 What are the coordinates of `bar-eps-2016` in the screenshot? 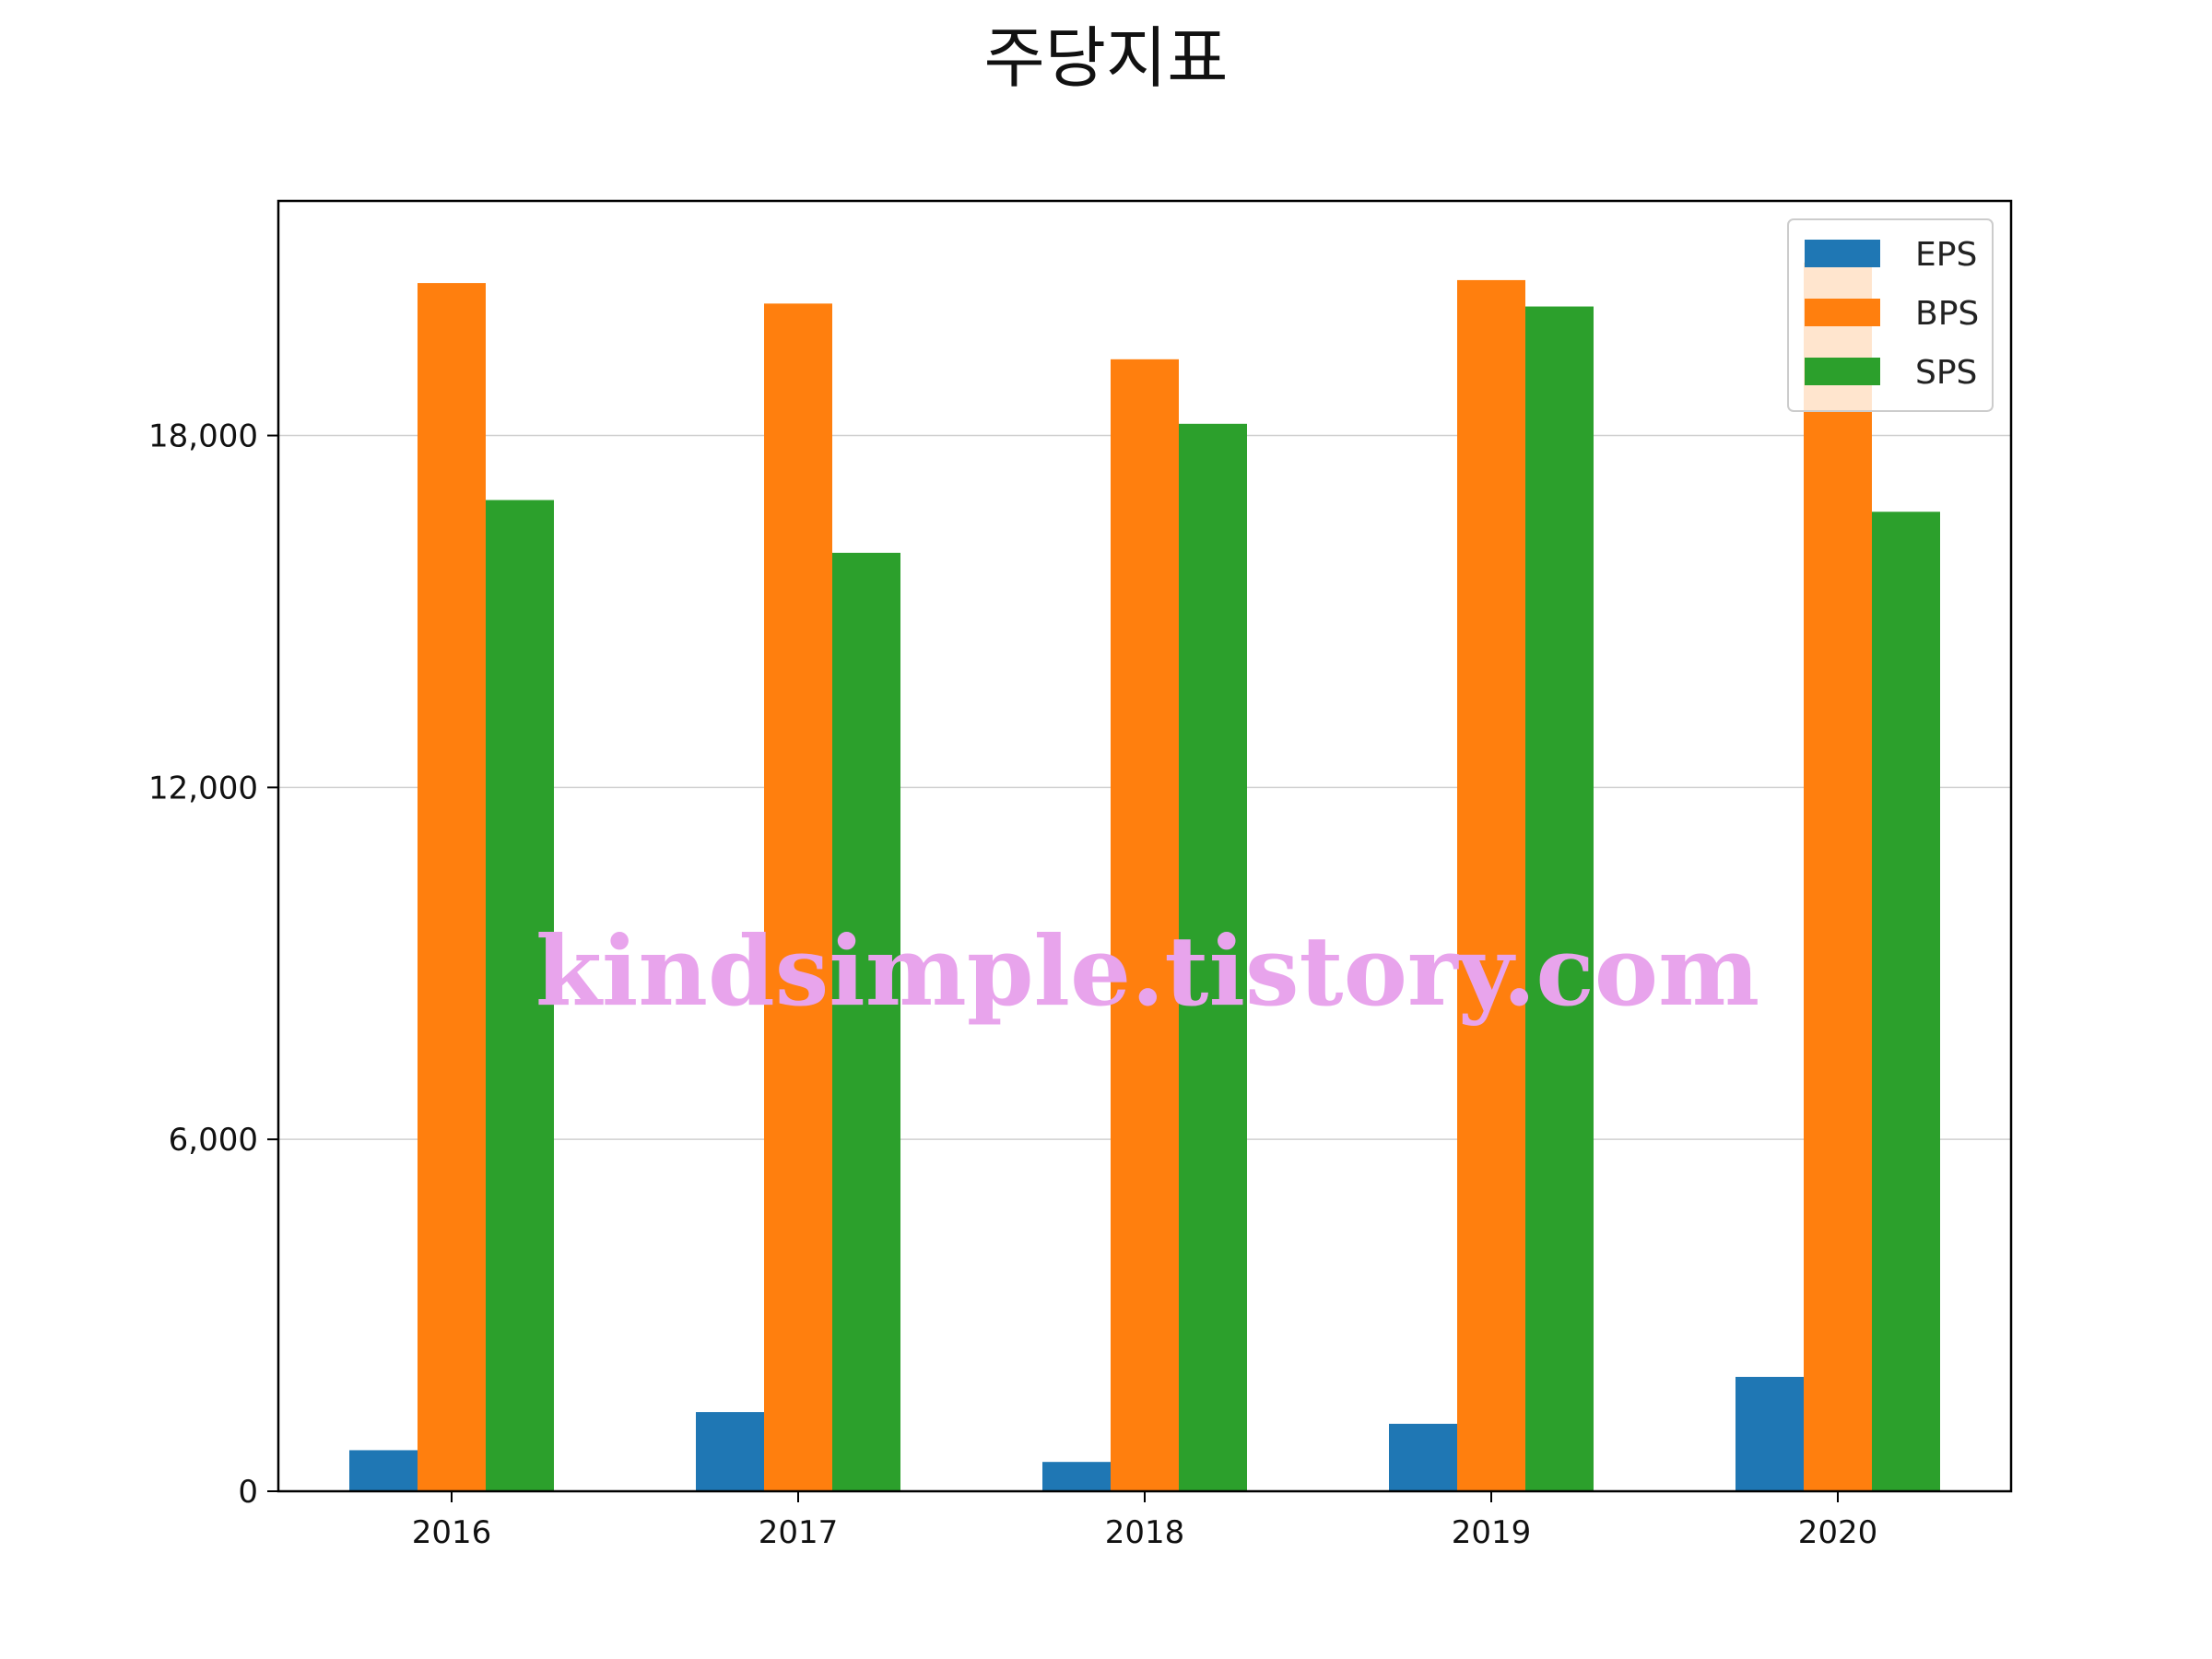 It's located at (383, 1470).